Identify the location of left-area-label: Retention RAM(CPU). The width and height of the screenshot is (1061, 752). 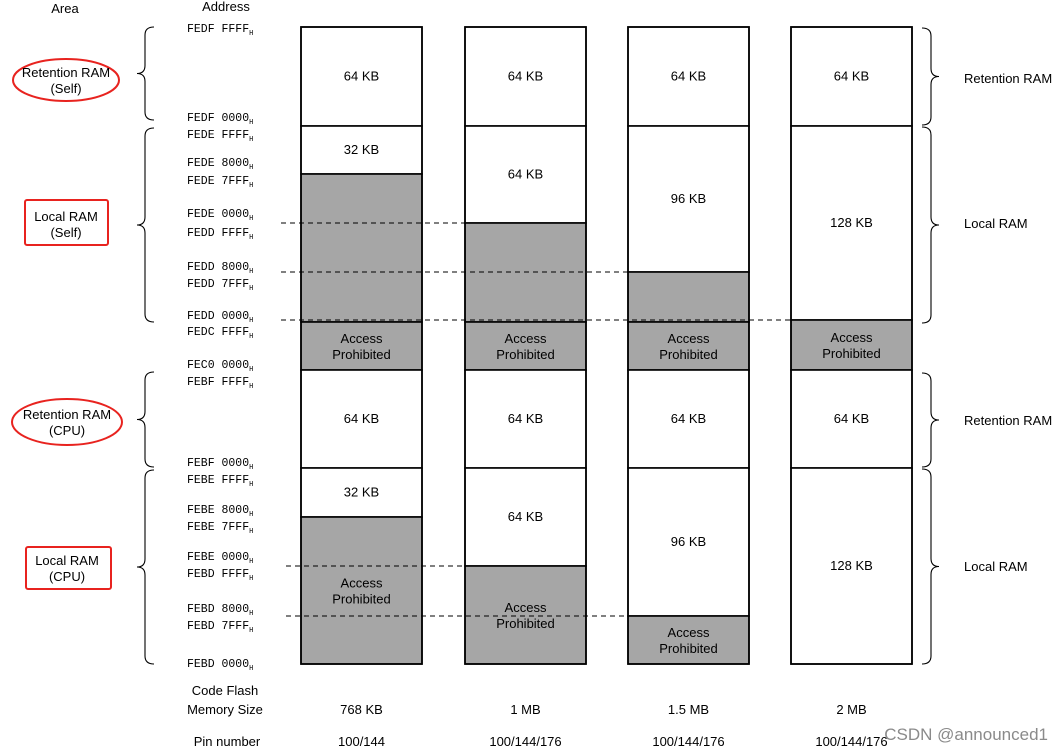
(67, 422).